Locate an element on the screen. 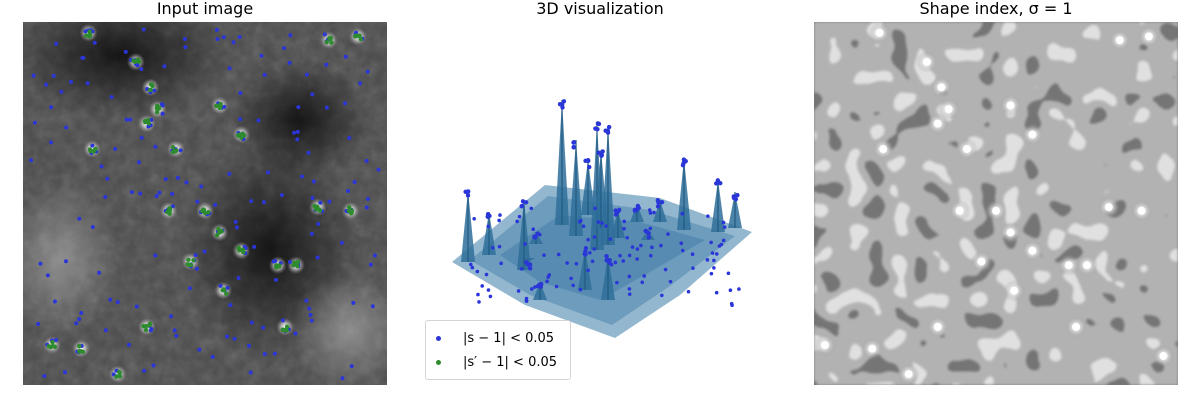 The image size is (1200, 400). surface-peaks is located at coordinates (601, 200).